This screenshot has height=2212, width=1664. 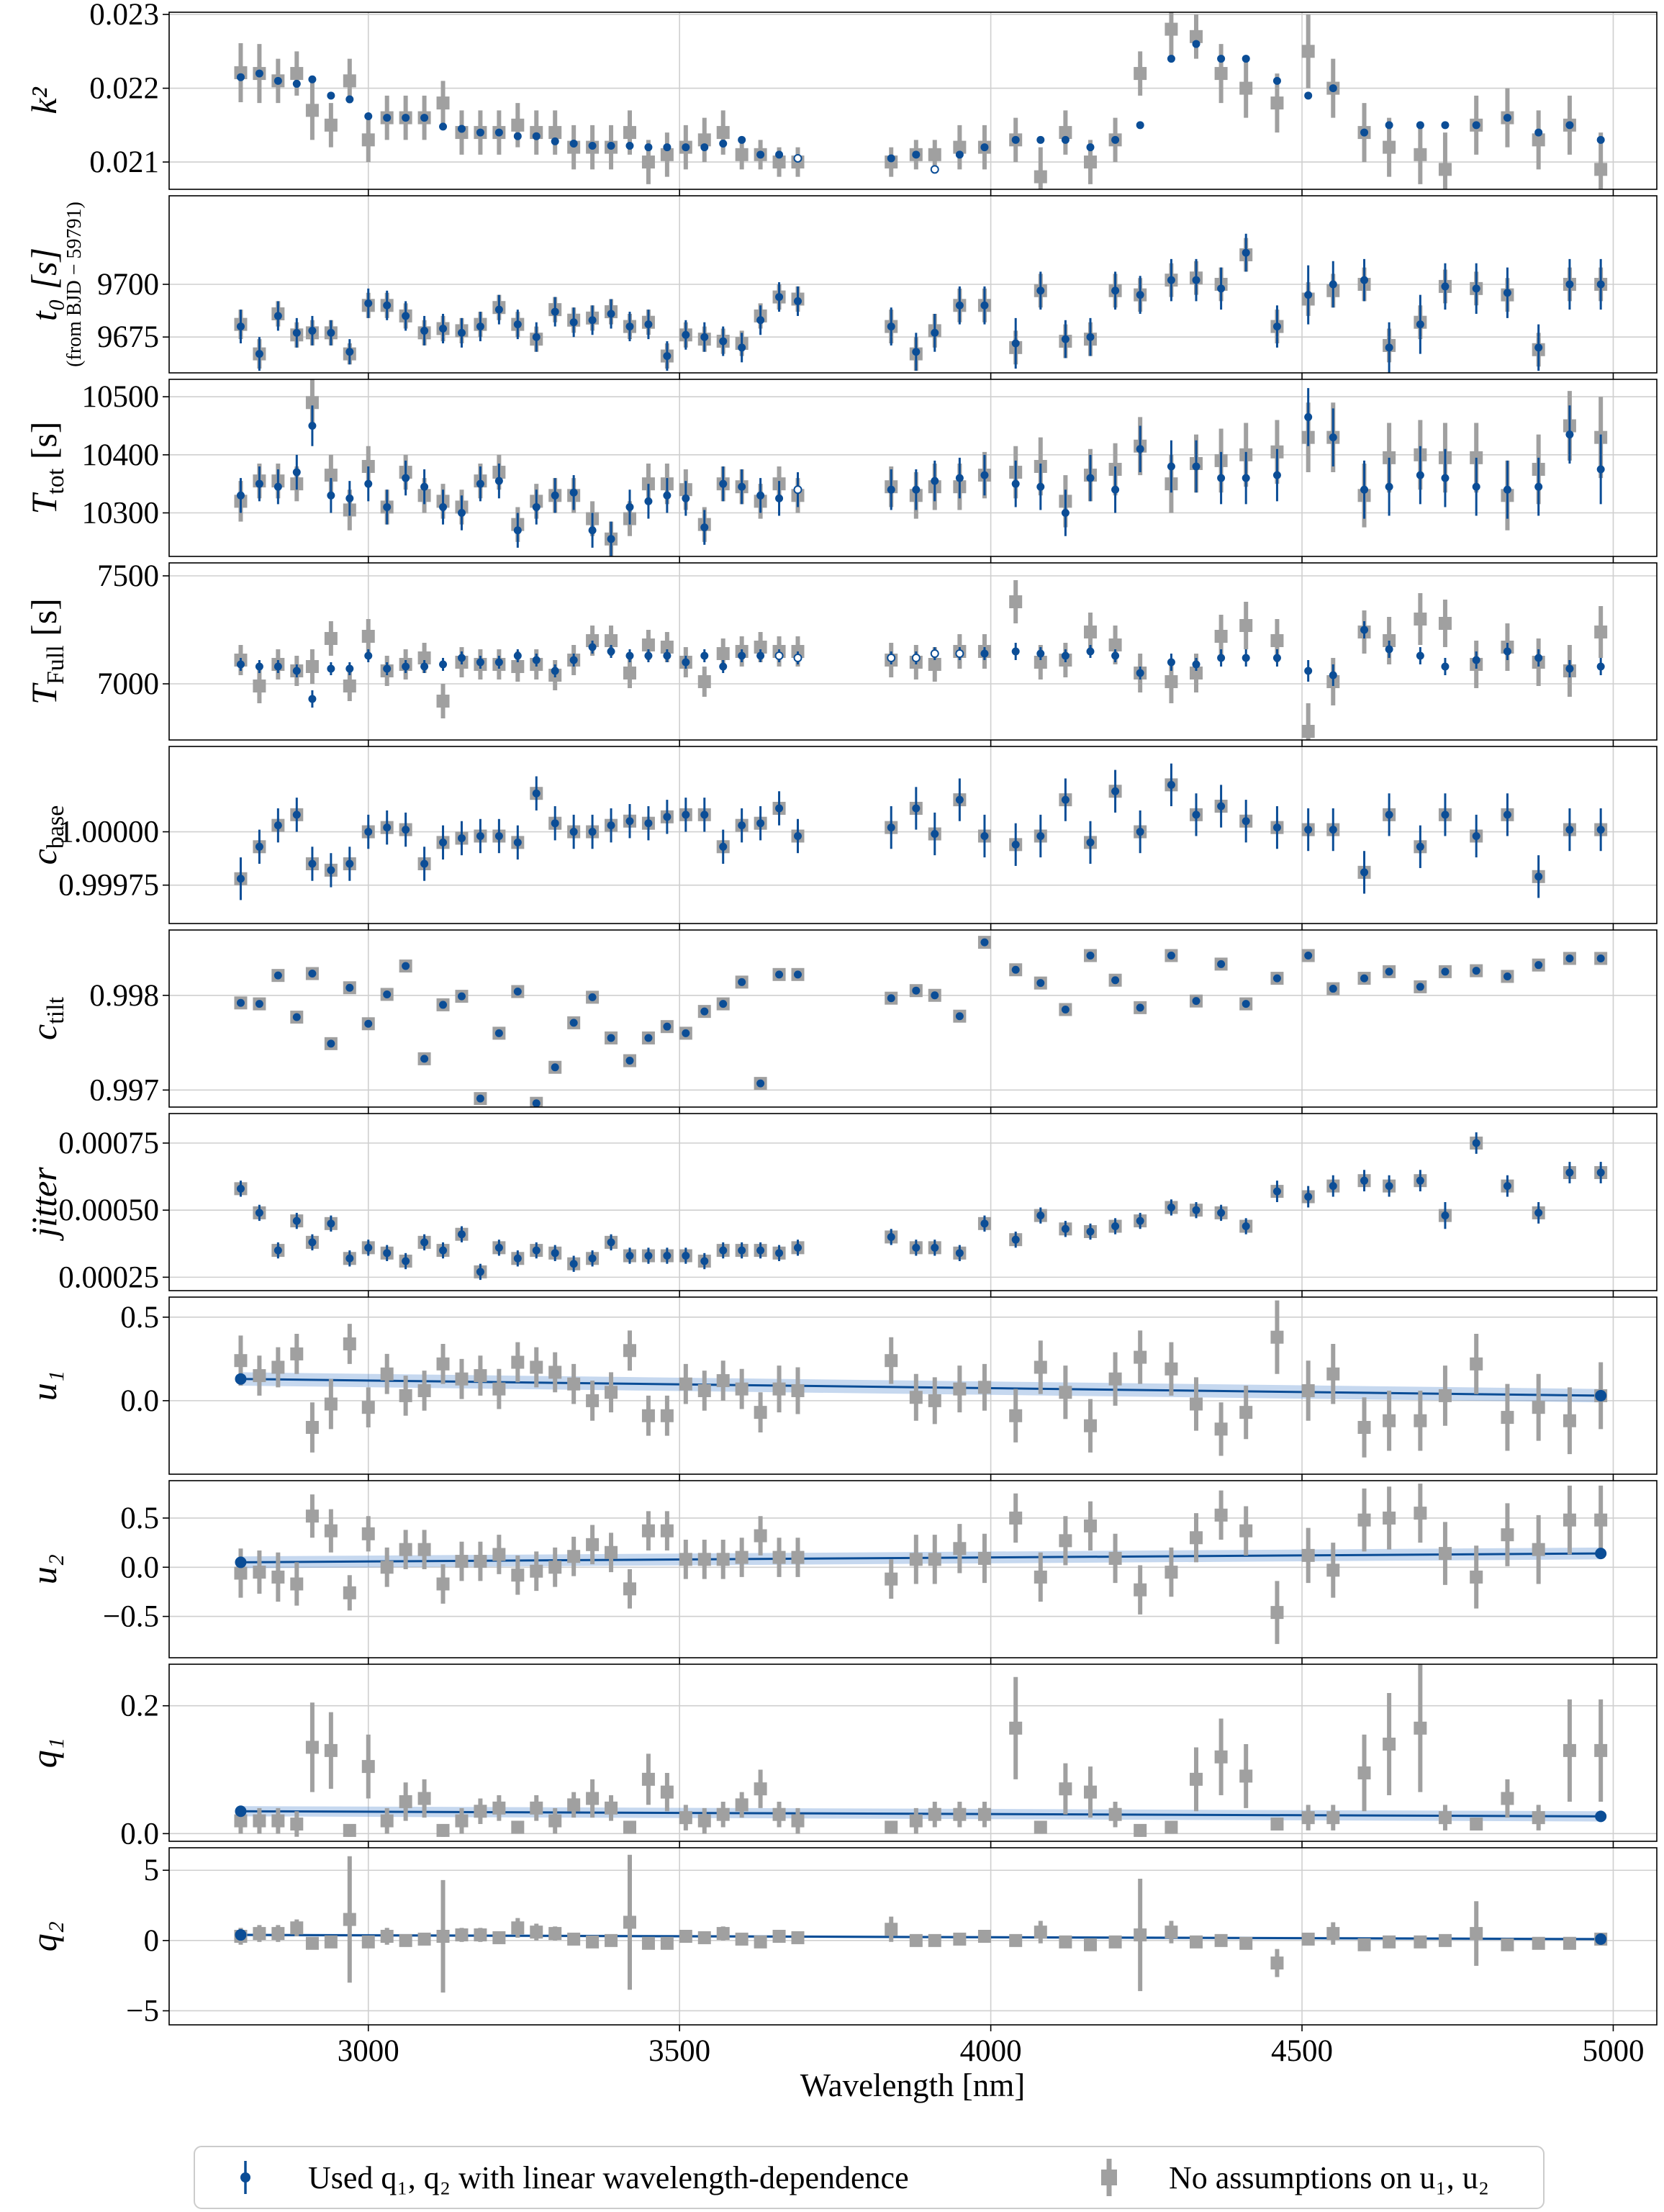 What do you see at coordinates (841, 98) in the screenshot?
I see `panel-1: 0.021 0.022 0.023 k²` at bounding box center [841, 98].